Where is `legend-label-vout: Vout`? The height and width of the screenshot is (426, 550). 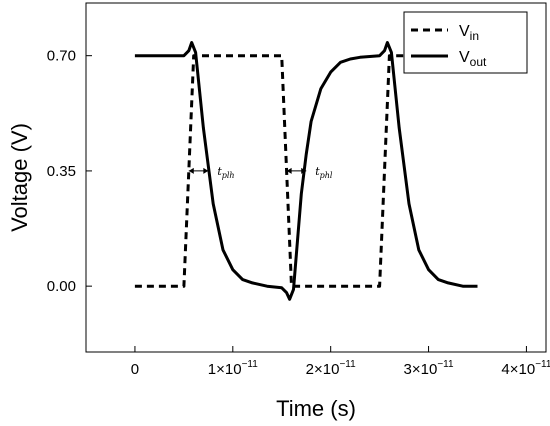
legend-label-vout: Vout is located at coordinates (473, 59).